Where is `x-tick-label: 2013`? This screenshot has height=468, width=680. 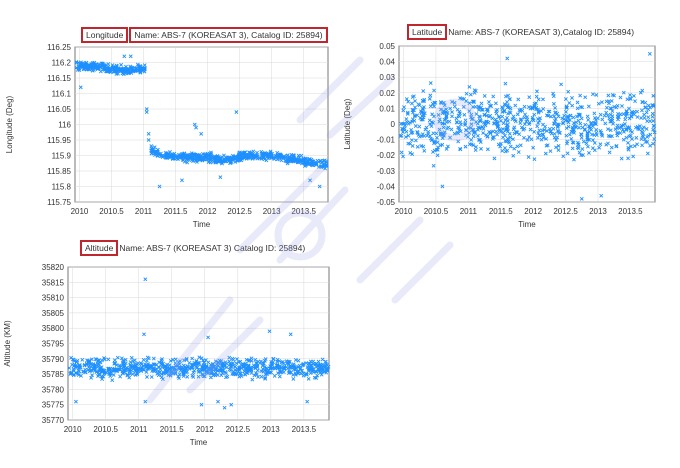 x-tick-label: 2013 is located at coordinates (598, 211).